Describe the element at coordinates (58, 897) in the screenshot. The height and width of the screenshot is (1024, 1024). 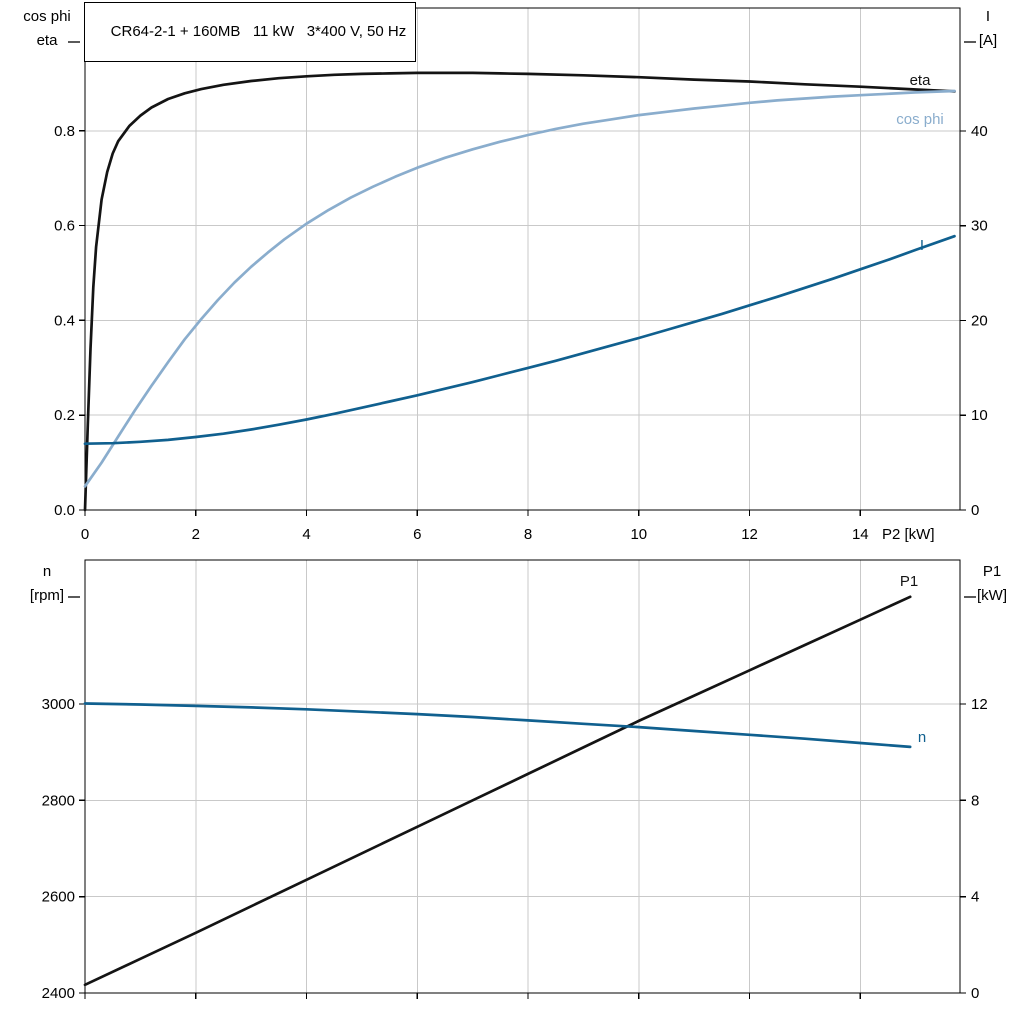
I see `y-left-tick-label: 2600` at that location.